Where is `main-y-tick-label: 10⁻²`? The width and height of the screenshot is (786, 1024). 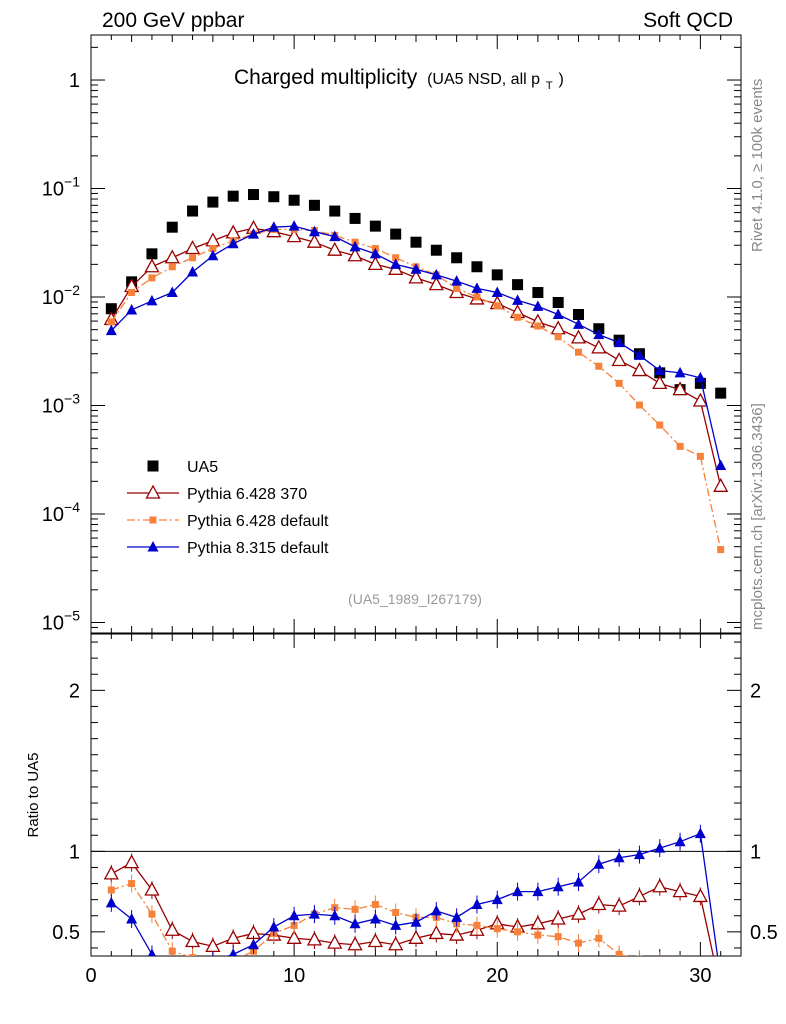 main-y-tick-label: 10⁻² is located at coordinates (61, 295).